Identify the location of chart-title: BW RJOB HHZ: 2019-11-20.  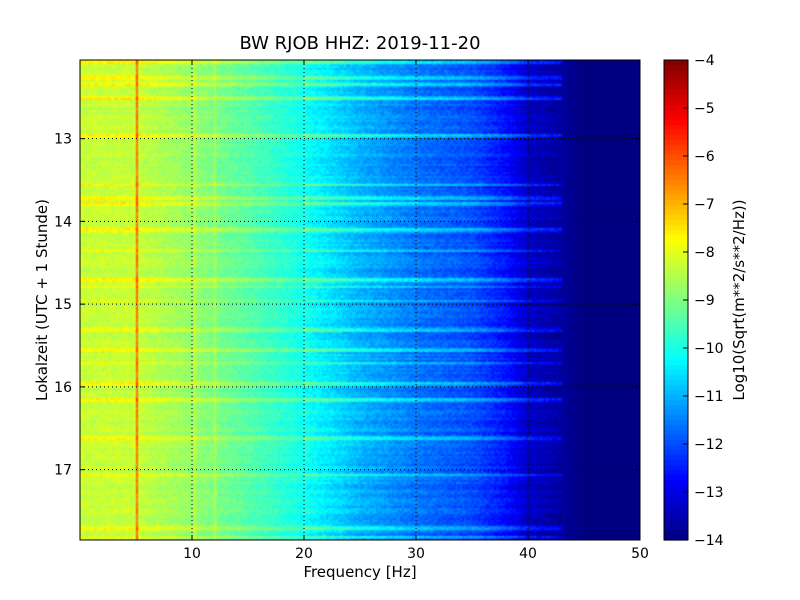
(359, 43).